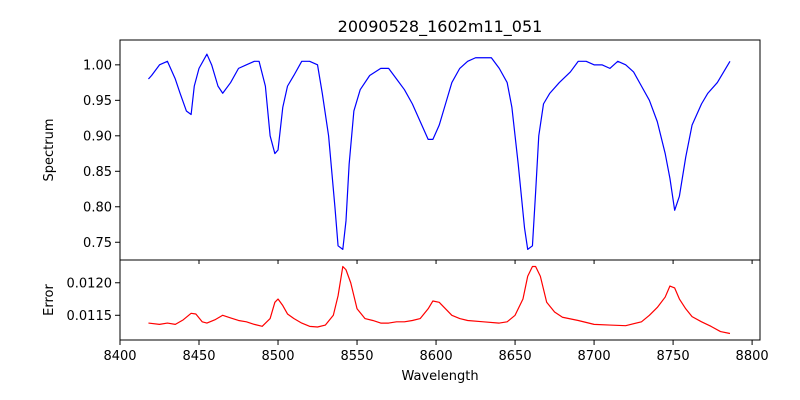 This screenshot has width=800, height=400. What do you see at coordinates (49, 150) in the screenshot?
I see `spectrum-y-axis-label: Spectrum` at bounding box center [49, 150].